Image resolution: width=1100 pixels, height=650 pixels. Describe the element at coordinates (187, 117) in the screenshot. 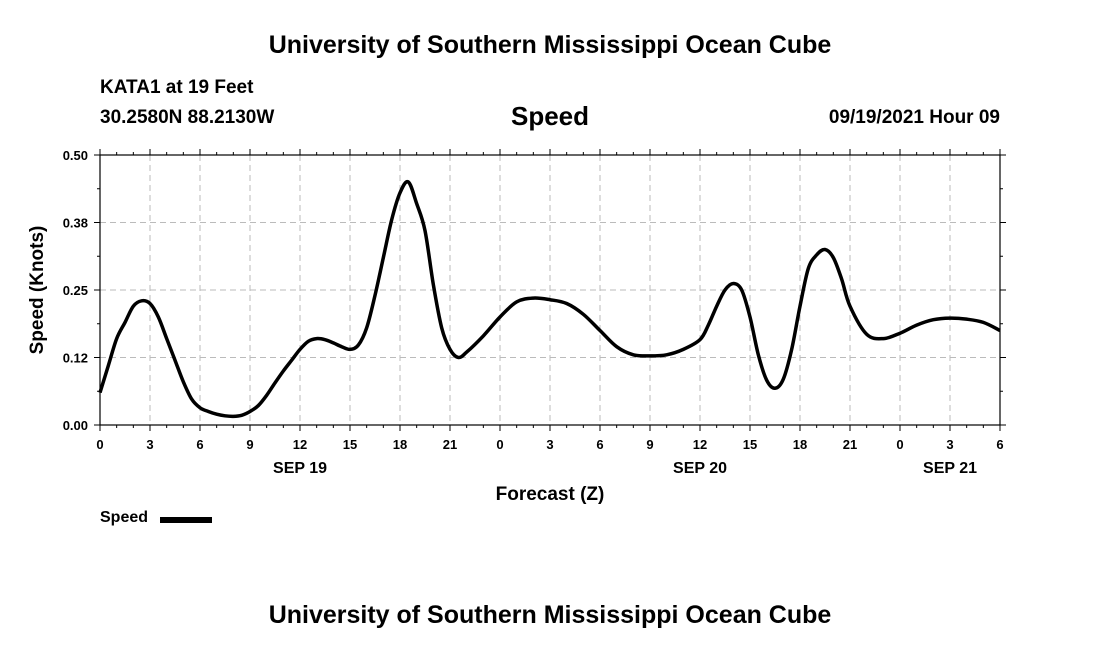

I see `location-label: 30.2580N 88.2130W` at that location.